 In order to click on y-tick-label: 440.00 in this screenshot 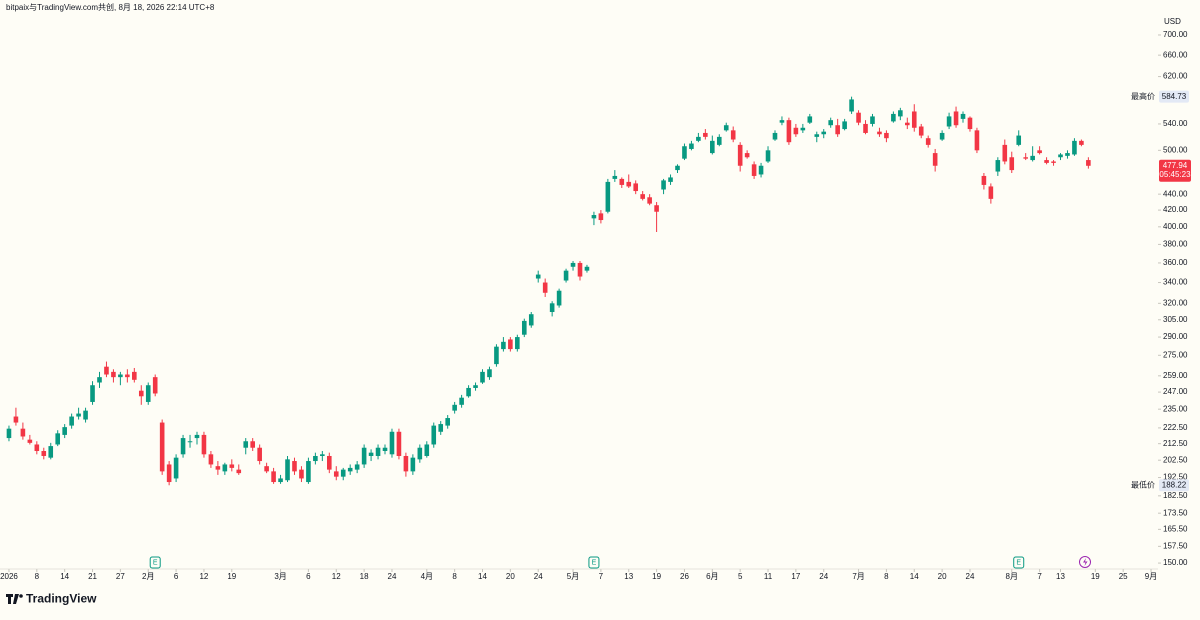, I will do `click(1175, 193)`.